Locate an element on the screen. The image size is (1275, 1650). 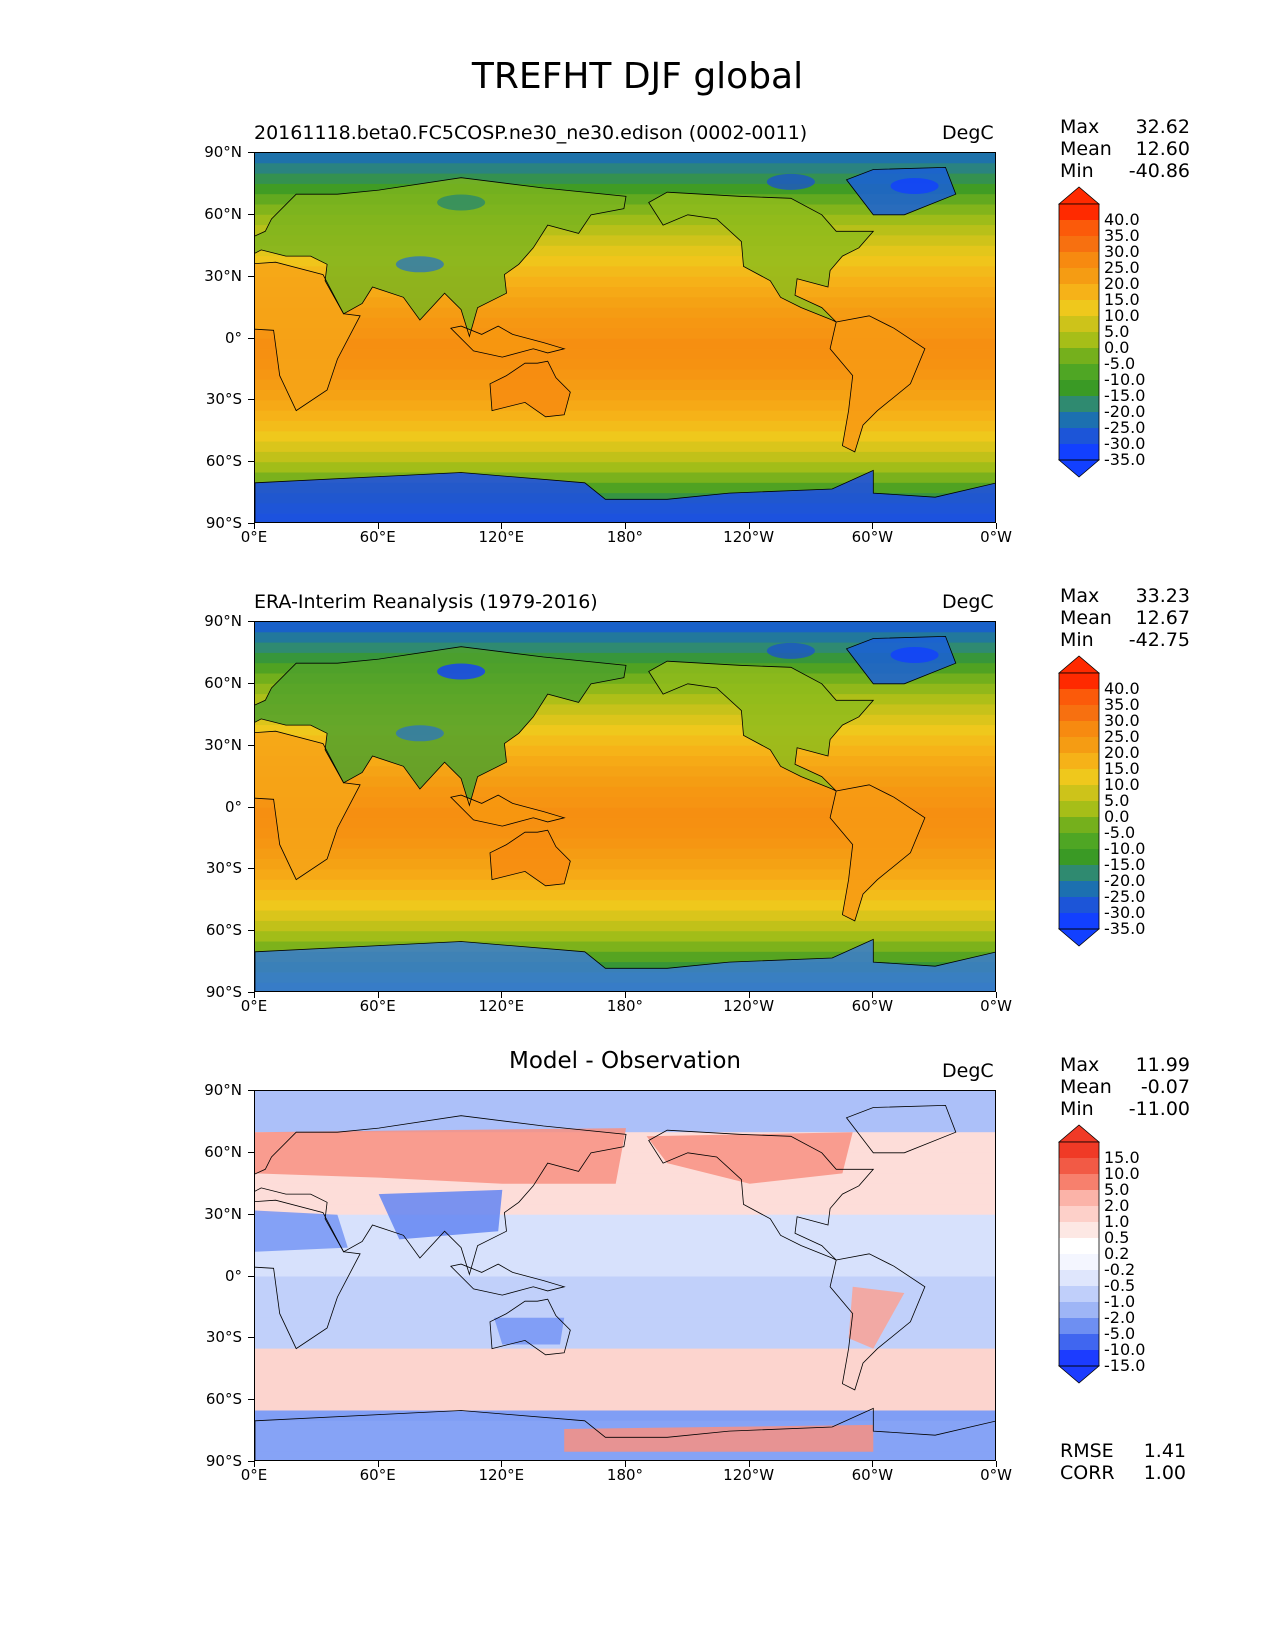
north-america-outline is located at coordinates (761, 1195).